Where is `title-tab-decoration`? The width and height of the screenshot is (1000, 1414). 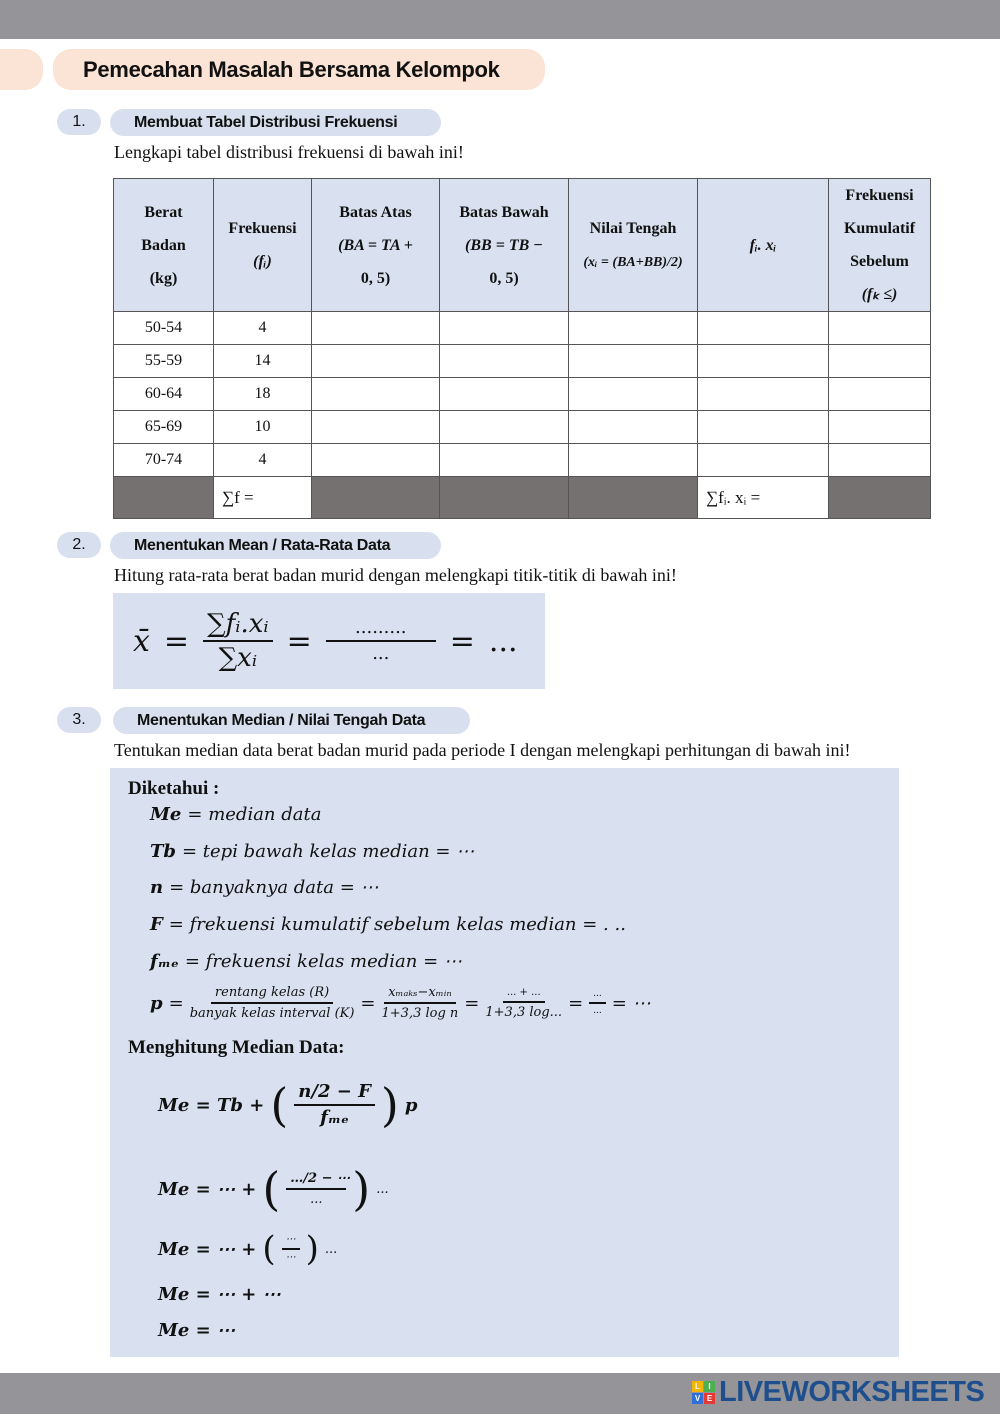 title-tab-decoration is located at coordinates (21, 69).